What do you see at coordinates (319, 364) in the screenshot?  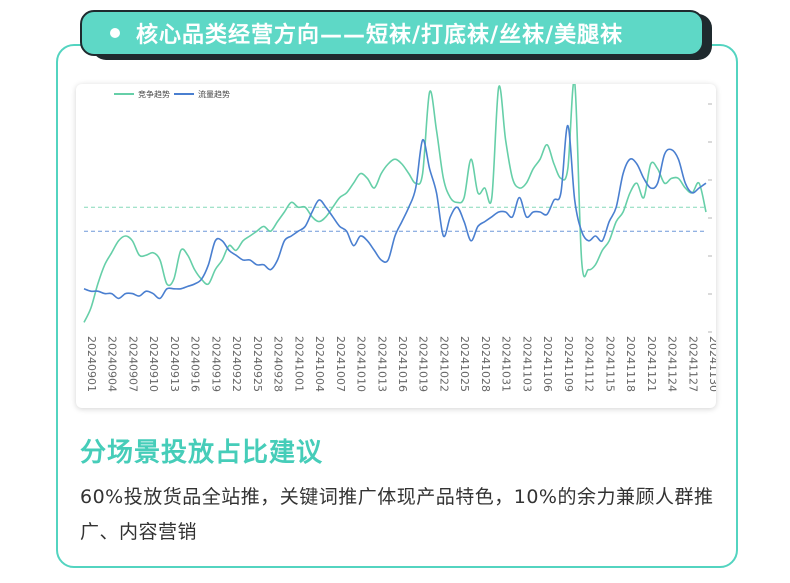 I see `x-tick-label: 20241004` at bounding box center [319, 364].